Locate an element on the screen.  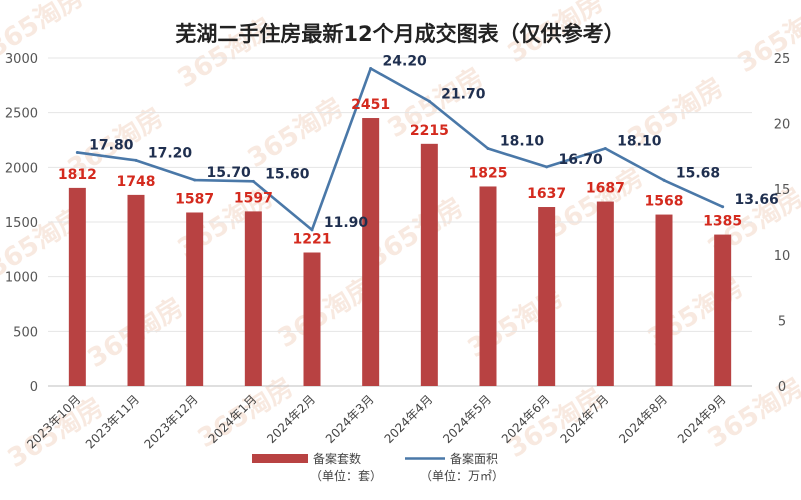
right-tick-label: 15 is located at coordinates (782, 190).